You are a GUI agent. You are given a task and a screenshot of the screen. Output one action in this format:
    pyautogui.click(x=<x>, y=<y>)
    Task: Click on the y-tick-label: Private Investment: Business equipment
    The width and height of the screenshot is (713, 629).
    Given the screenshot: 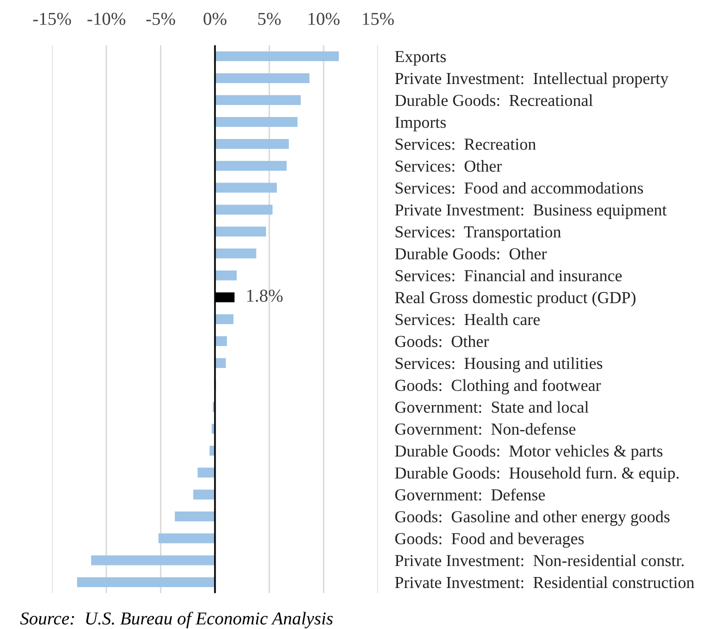 What is the action you would take?
    pyautogui.click(x=531, y=211)
    